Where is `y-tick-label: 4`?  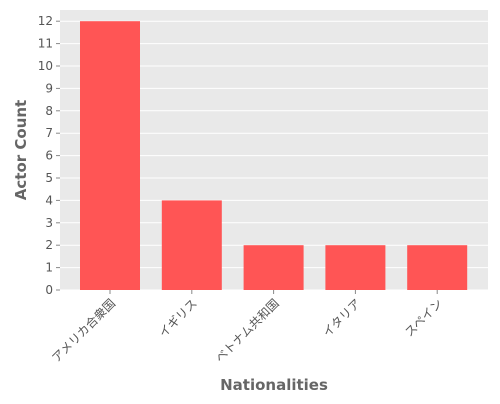 y-tick-label: 4 is located at coordinates (49, 200).